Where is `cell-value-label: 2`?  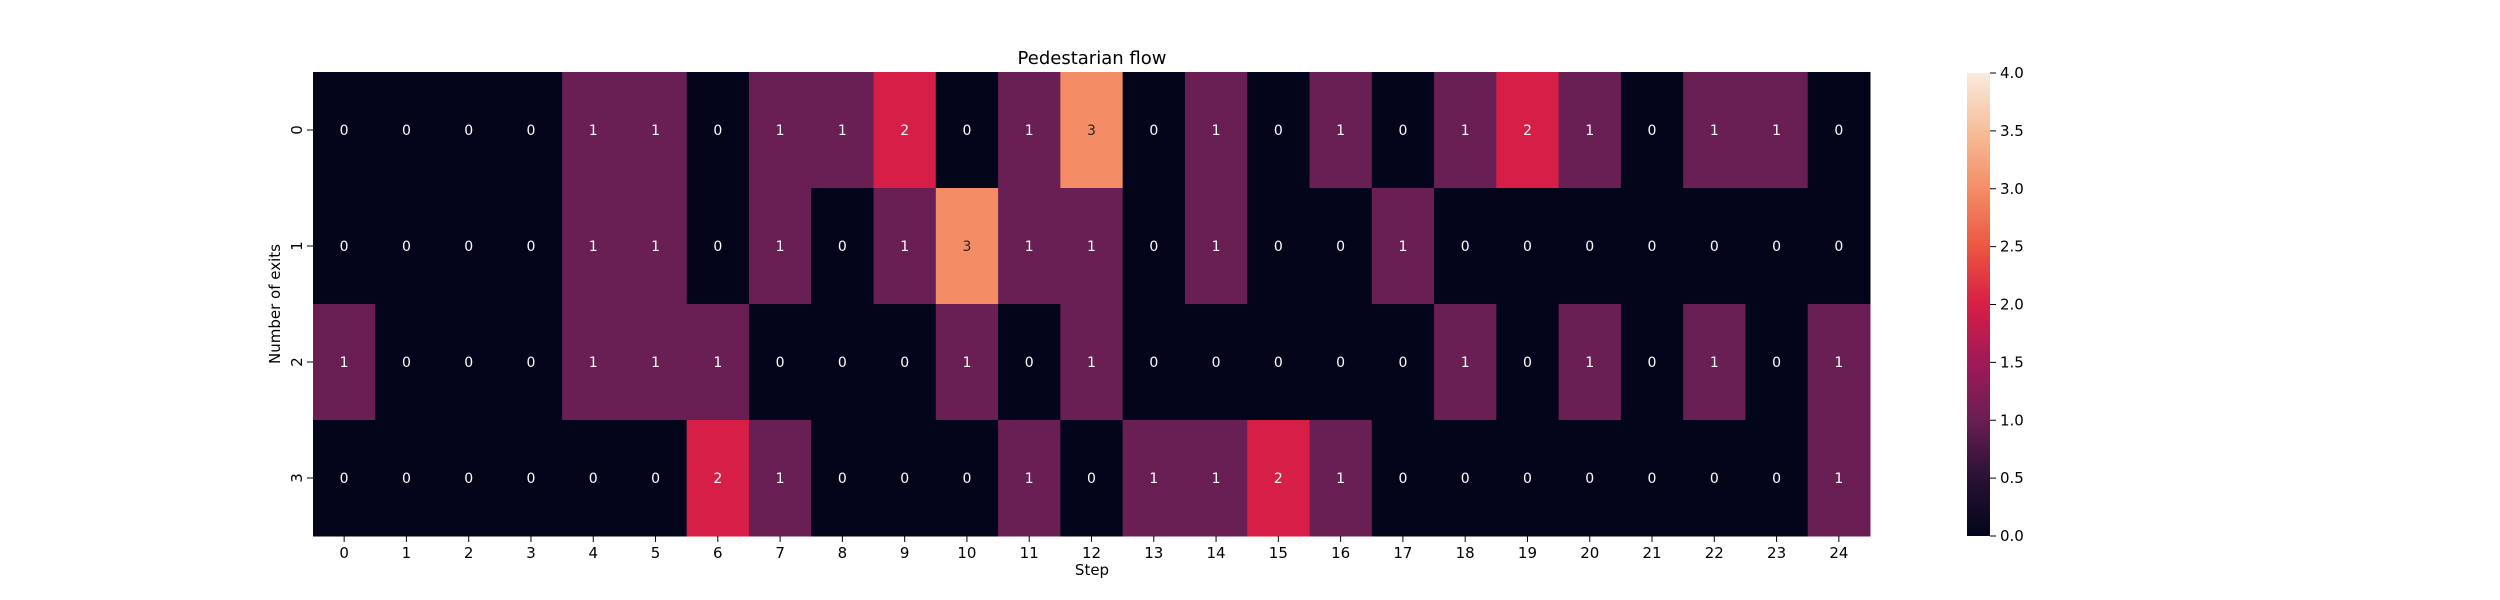
cell-value-label: 2 is located at coordinates (1527, 131).